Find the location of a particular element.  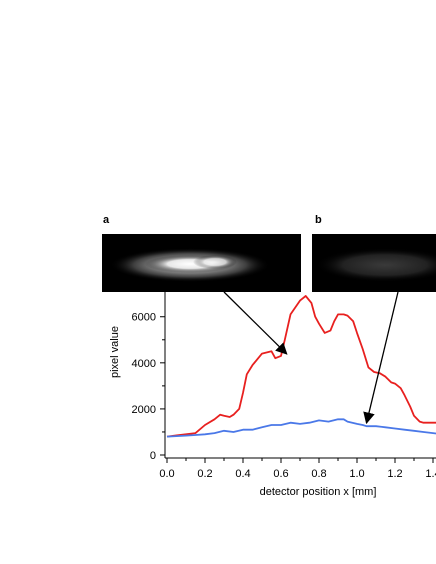

annotation-arrow-a is located at coordinates (255, 323).